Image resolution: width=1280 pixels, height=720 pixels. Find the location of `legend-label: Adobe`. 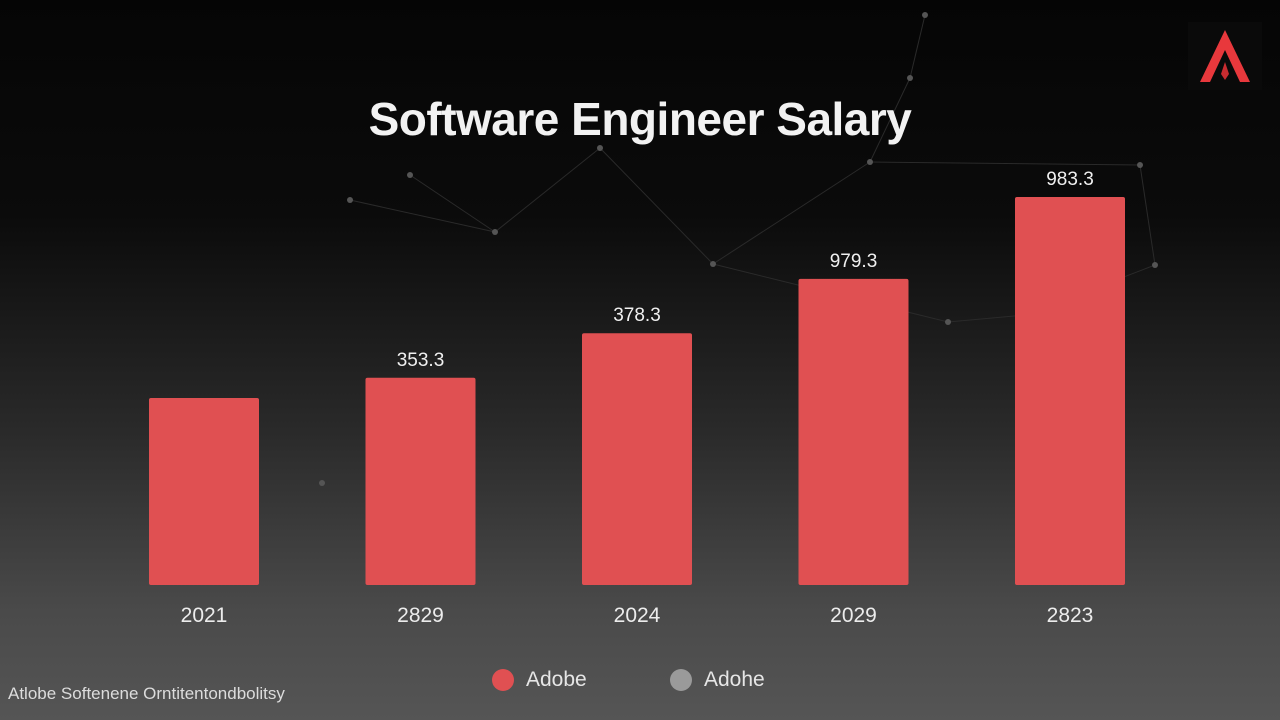

legend-label: Adobe is located at coordinates (556, 679).